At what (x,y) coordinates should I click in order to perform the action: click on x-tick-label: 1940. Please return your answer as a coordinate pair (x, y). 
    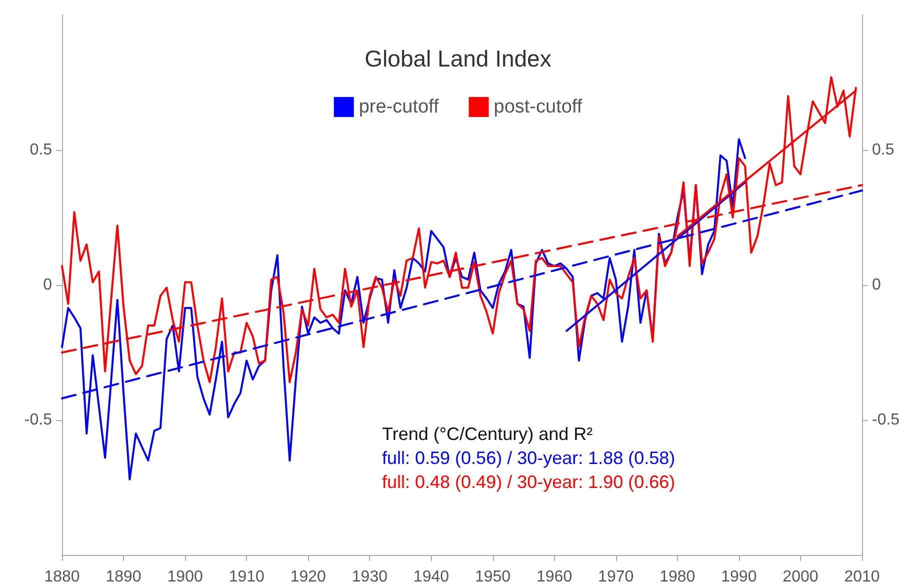
    Looking at the image, I should click on (431, 577).